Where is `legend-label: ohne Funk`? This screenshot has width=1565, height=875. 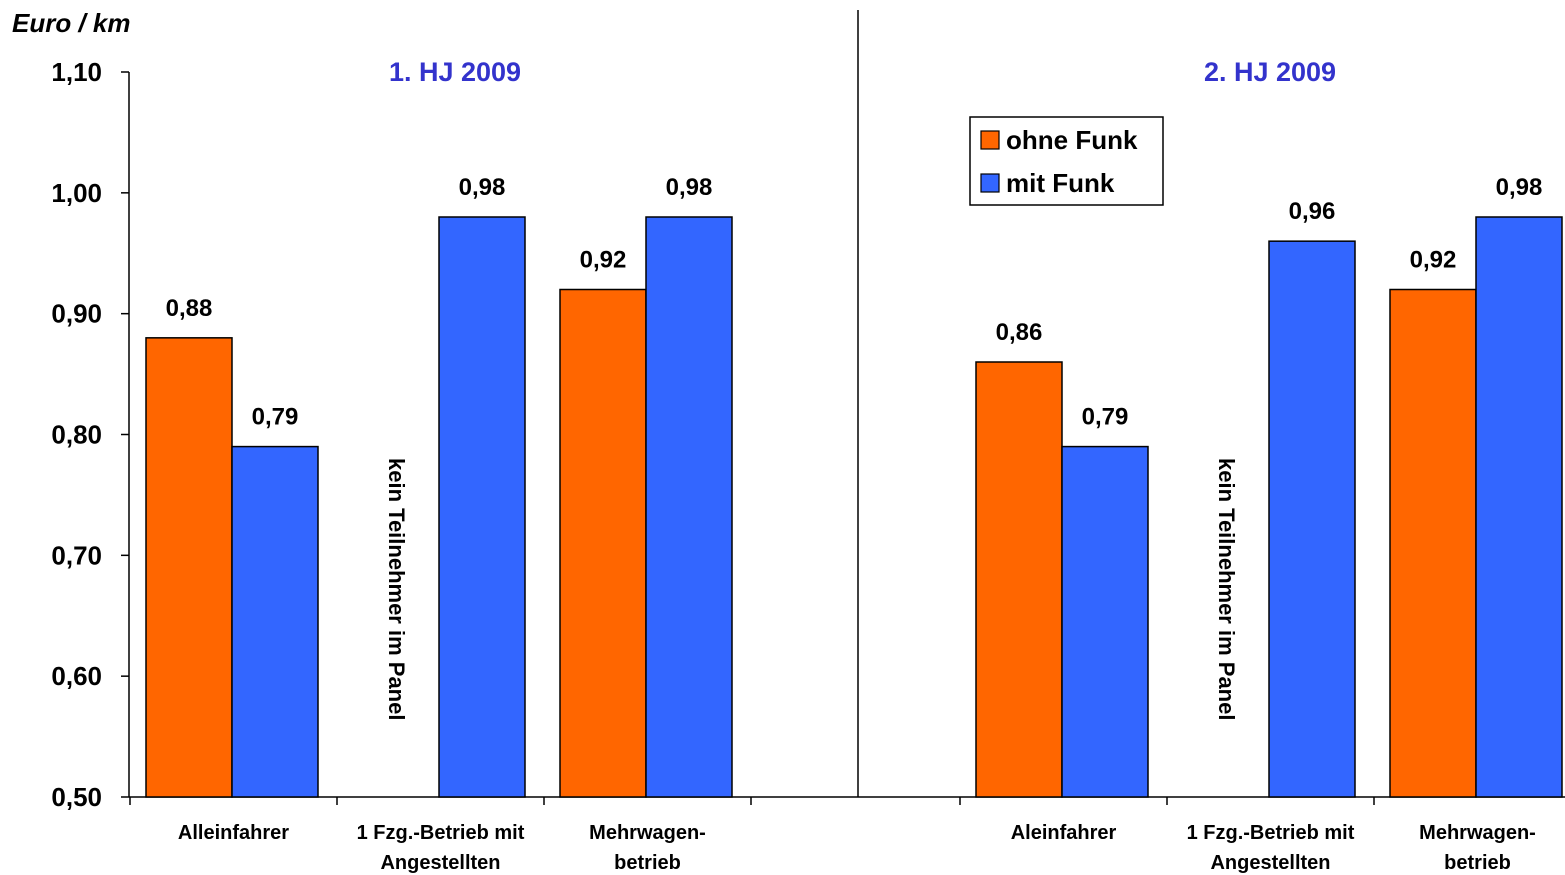
legend-label: ohne Funk is located at coordinates (1072, 140).